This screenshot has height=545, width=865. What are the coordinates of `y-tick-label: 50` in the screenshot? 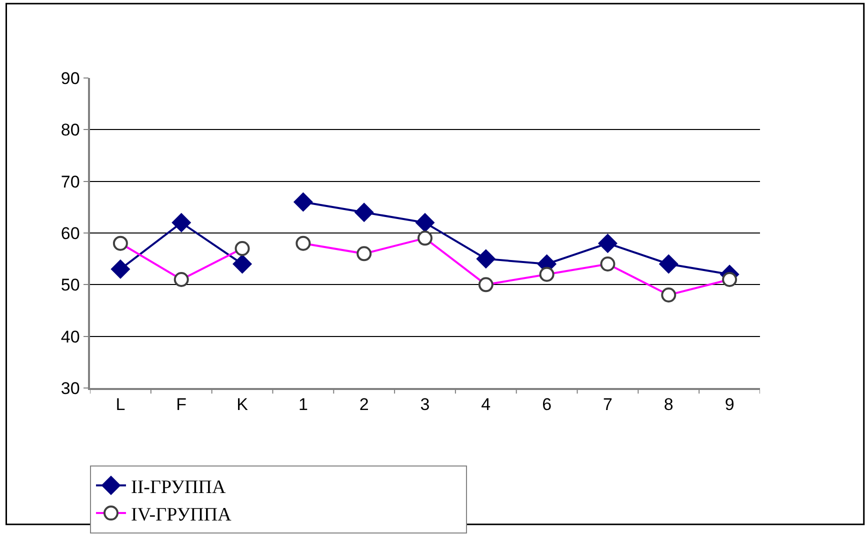 It's located at (70, 285).